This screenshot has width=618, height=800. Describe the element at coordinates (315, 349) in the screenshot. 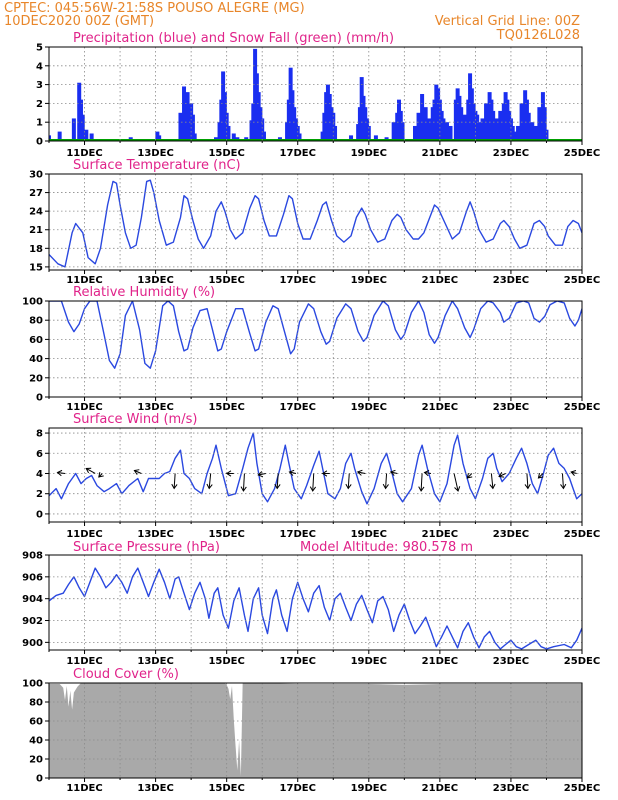

I see `panel-frame-rh` at that location.